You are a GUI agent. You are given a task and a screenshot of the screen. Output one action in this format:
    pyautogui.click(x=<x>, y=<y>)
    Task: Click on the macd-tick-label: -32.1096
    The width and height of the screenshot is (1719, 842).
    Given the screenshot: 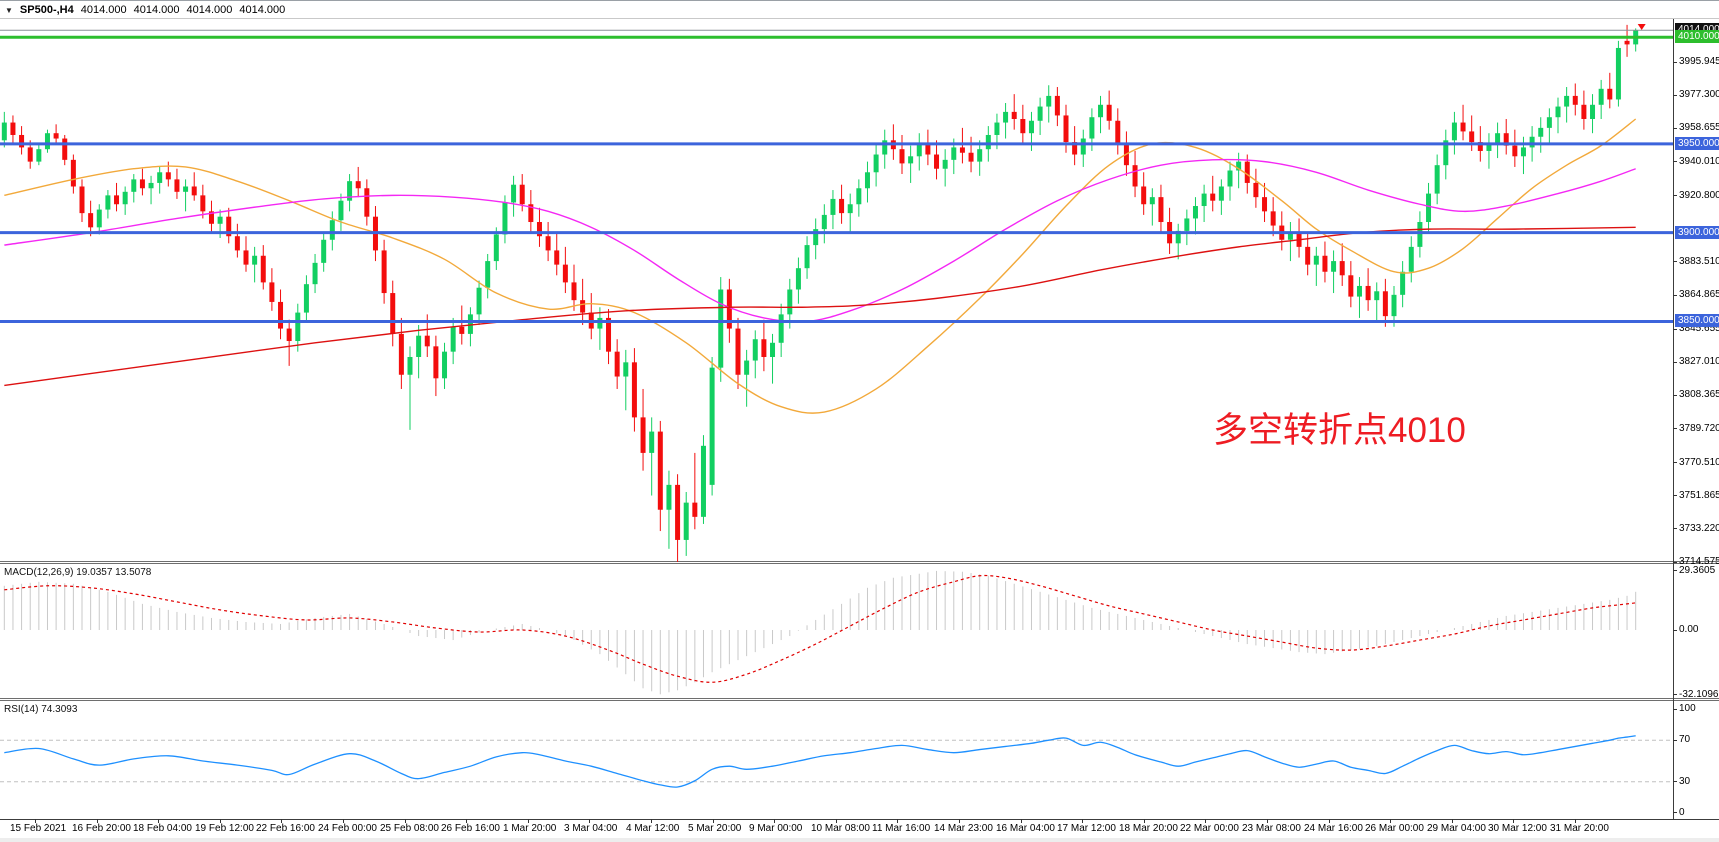 What is the action you would take?
    pyautogui.click(x=1699, y=694)
    